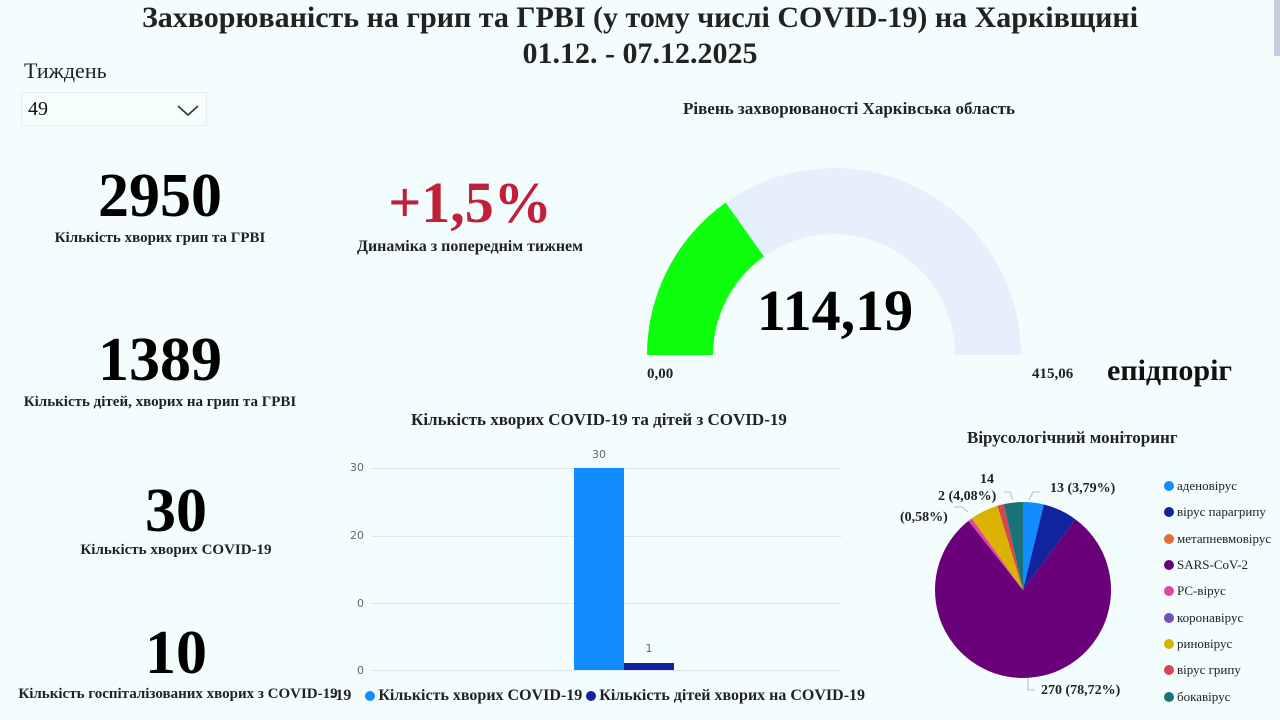 Image resolution: width=1280 pixels, height=720 pixels. What do you see at coordinates (114, 109) in the screenshot?
I see `week-dropdown: 49` at bounding box center [114, 109].